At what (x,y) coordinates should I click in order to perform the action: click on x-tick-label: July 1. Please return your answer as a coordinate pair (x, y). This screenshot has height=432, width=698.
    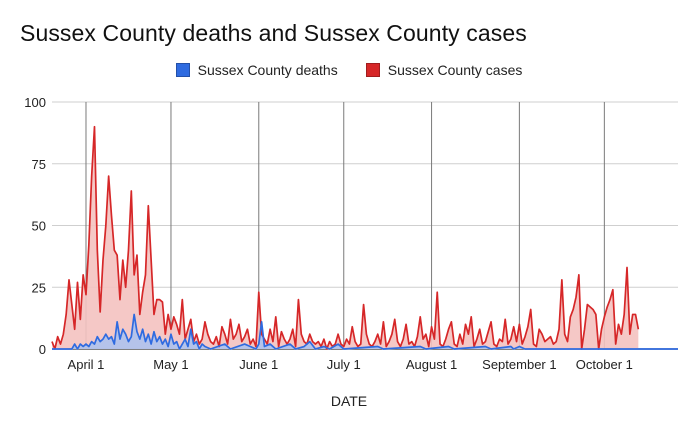
    Looking at the image, I should click on (344, 364).